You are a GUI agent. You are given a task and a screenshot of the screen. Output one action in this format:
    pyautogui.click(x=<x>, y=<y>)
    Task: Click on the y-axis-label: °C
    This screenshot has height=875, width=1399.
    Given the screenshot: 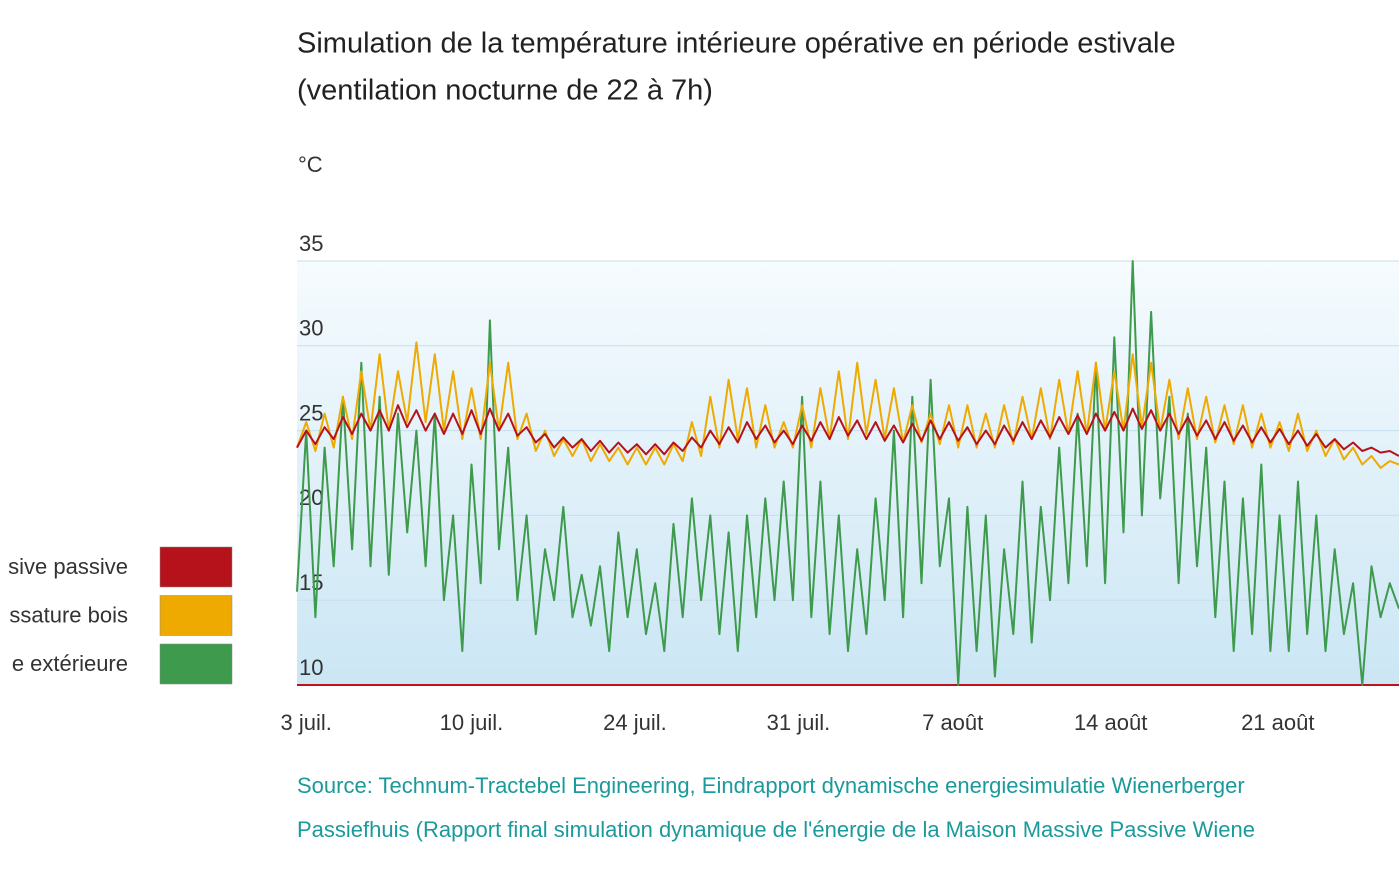 What is the action you would take?
    pyautogui.click(x=310, y=164)
    